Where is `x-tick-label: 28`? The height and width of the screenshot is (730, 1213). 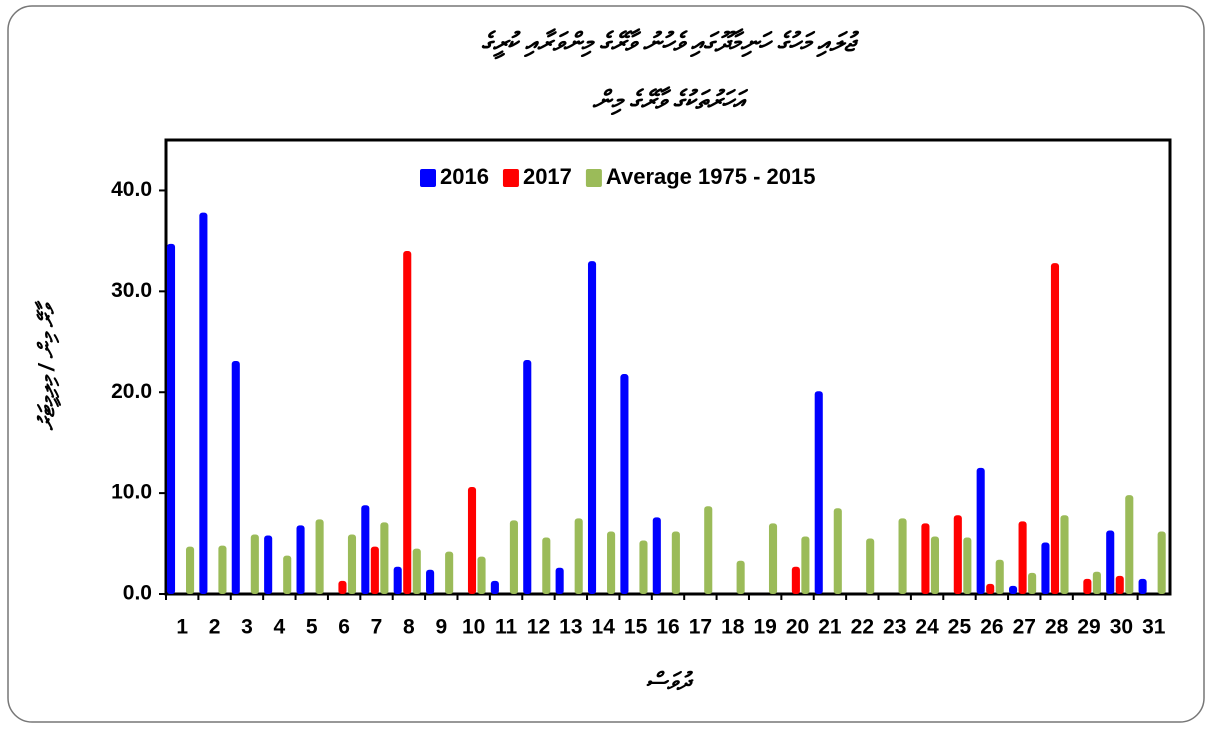
x-tick-label: 28 is located at coordinates (1057, 627).